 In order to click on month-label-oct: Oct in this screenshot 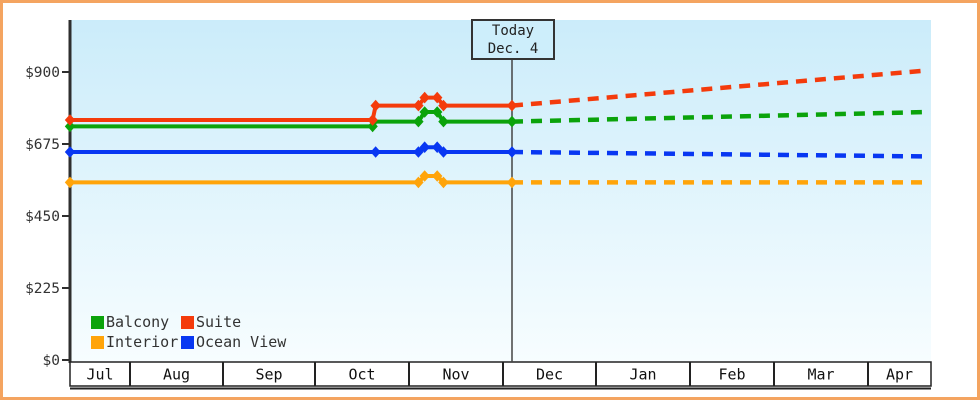, I will do `click(361, 375)`.